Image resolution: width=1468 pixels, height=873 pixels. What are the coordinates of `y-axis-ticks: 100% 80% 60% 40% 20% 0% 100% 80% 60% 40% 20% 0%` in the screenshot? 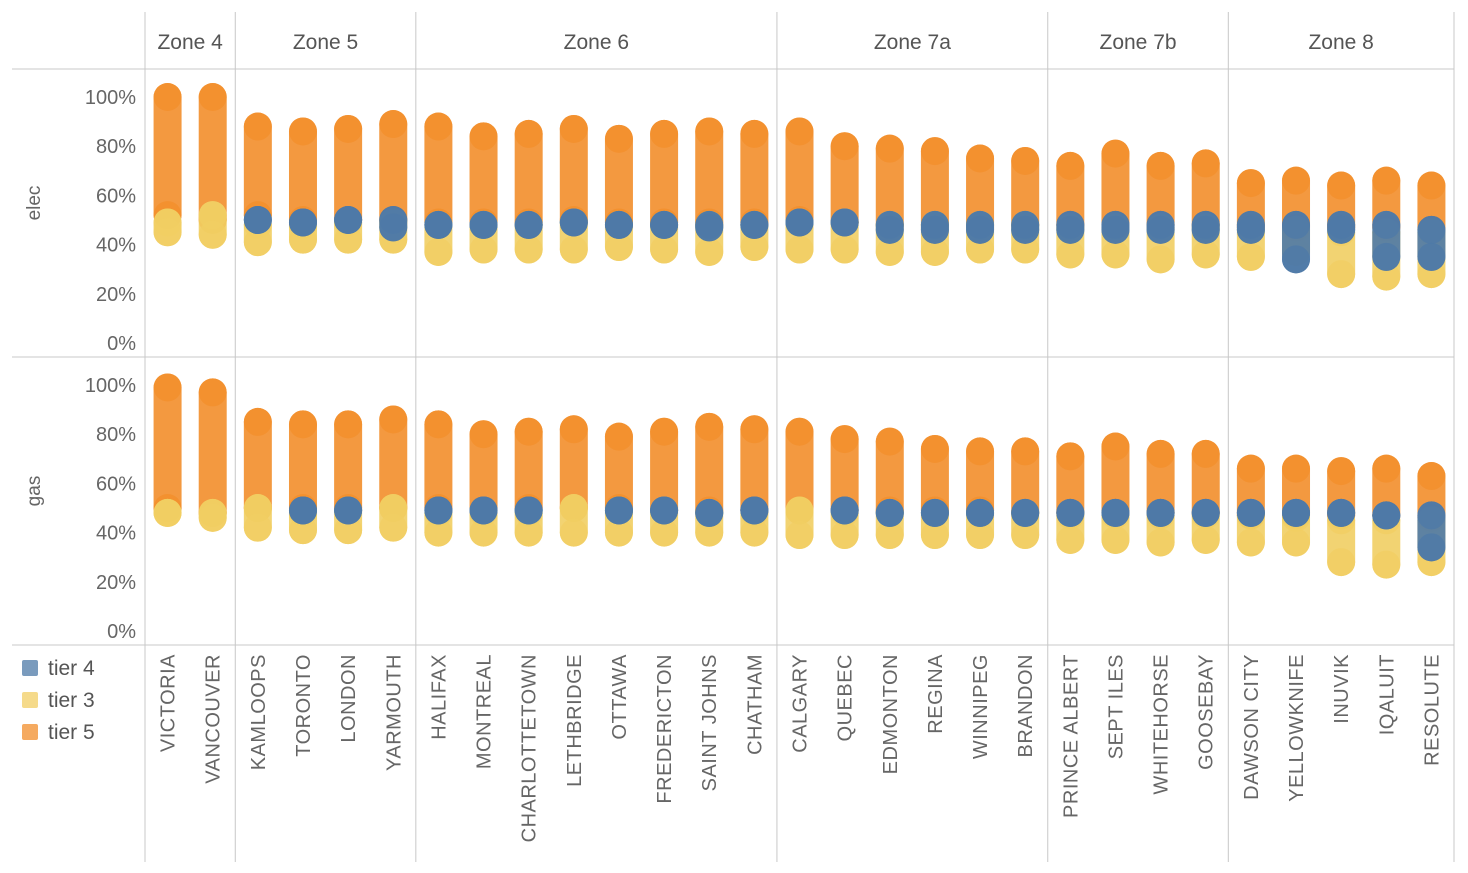 It's located at (110, 365).